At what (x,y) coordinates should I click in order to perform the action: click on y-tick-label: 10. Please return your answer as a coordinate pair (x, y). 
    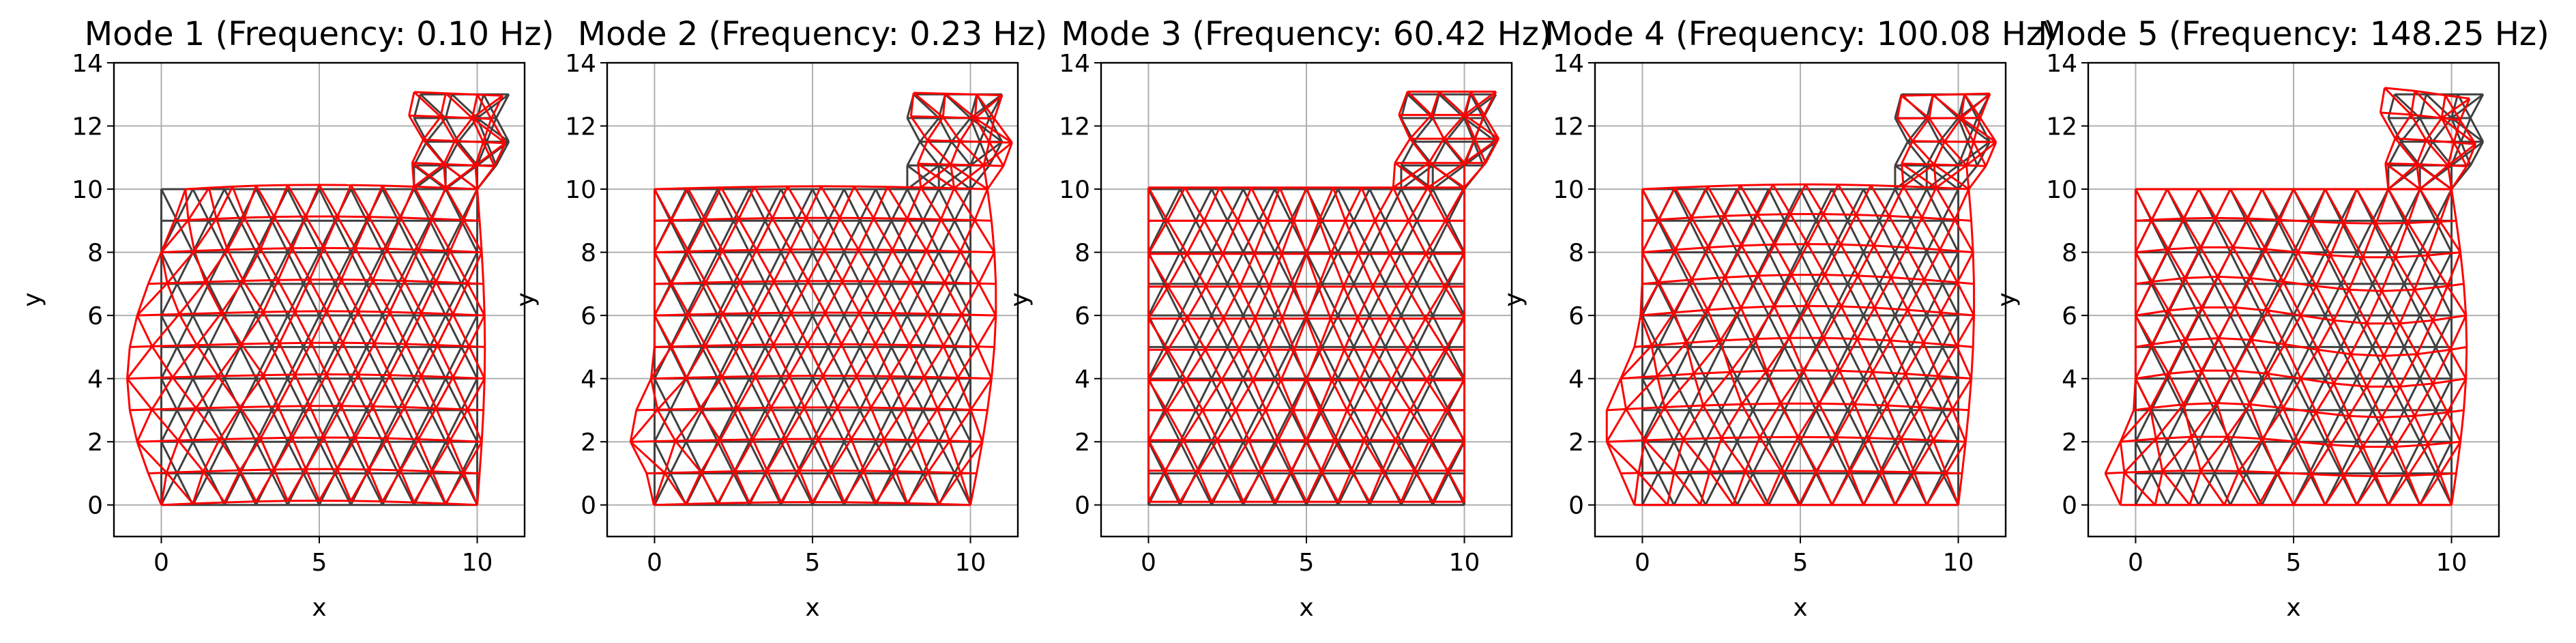
    Looking at the image, I should click on (580, 190).